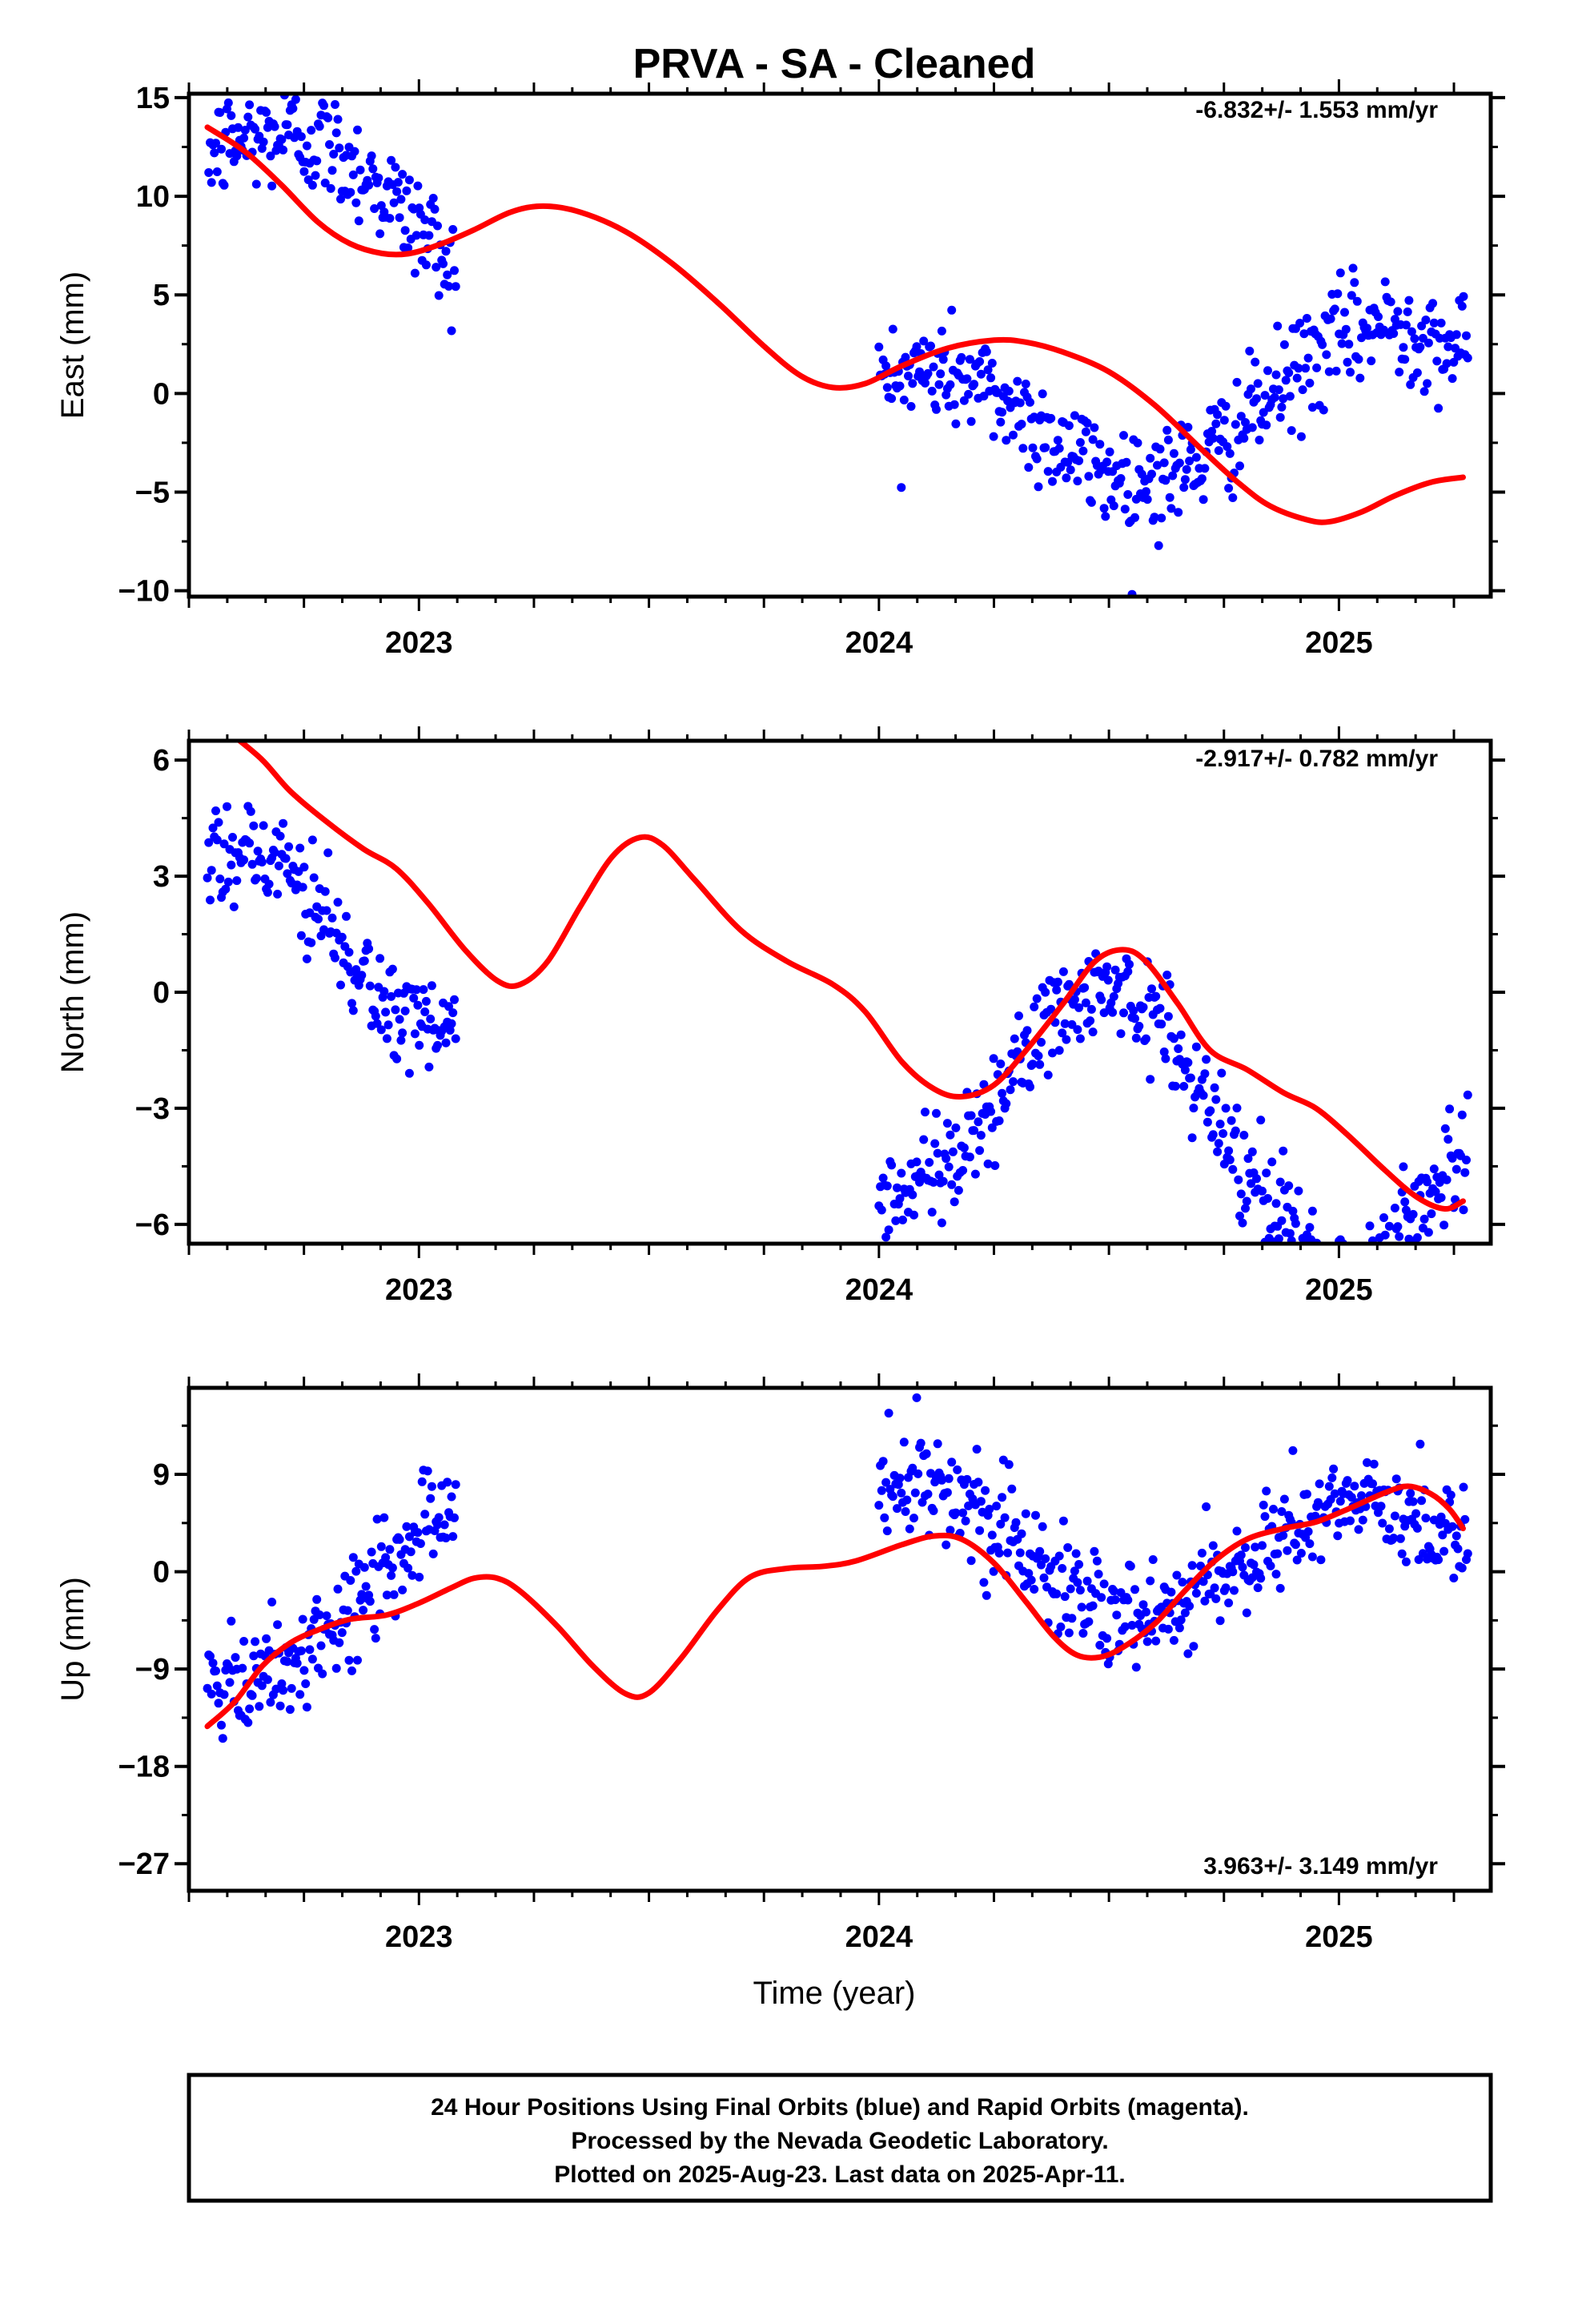  Describe the element at coordinates (840, 2138) in the screenshot. I see `footer-box` at that location.